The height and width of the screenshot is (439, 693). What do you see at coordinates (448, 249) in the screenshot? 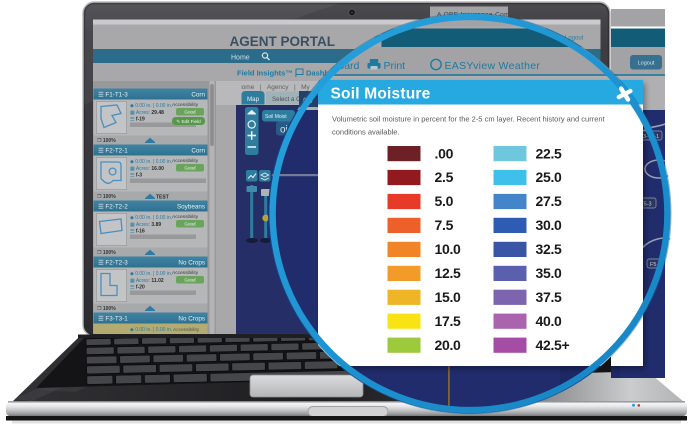
I see `svg-text: 10.0` at bounding box center [448, 249].